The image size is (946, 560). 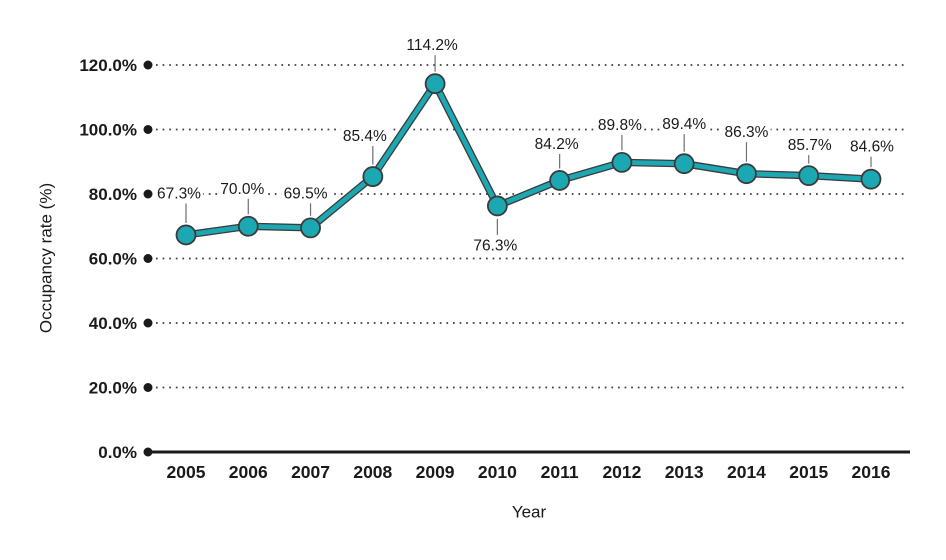 What do you see at coordinates (372, 472) in the screenshot?
I see `x-tick-label: 2008` at bounding box center [372, 472].